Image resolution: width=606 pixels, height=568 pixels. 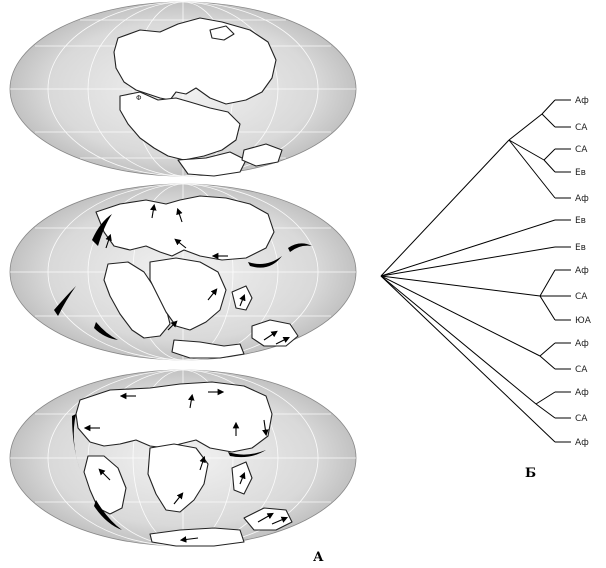 I want to click on map-middle-trenches, so click(x=183, y=277).